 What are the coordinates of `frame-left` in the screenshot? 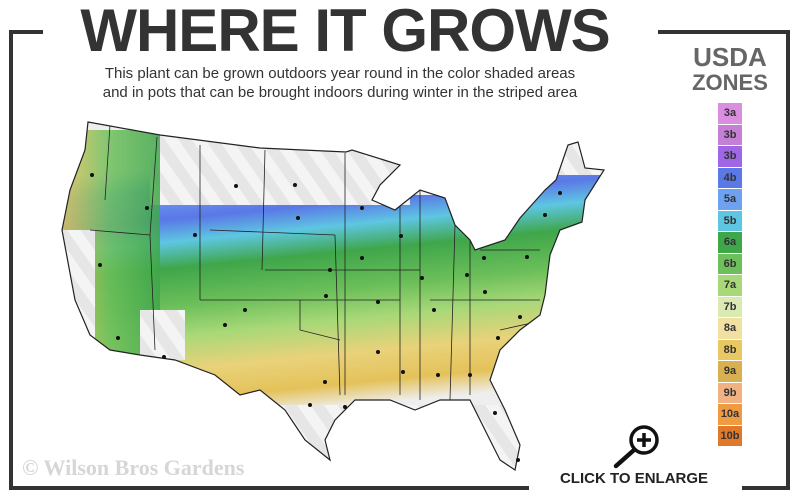 It's located at (11, 260).